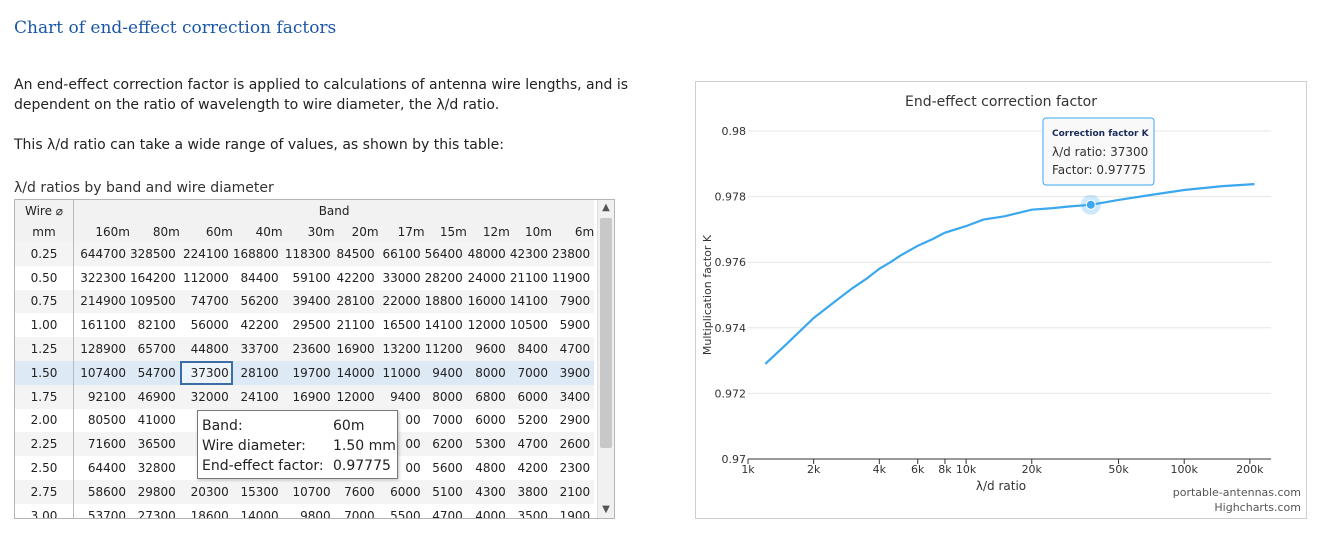 This screenshot has height=540, width=1319. Describe the element at coordinates (155, 277) in the screenshot. I see `ratio-cell: 164200` at that location.